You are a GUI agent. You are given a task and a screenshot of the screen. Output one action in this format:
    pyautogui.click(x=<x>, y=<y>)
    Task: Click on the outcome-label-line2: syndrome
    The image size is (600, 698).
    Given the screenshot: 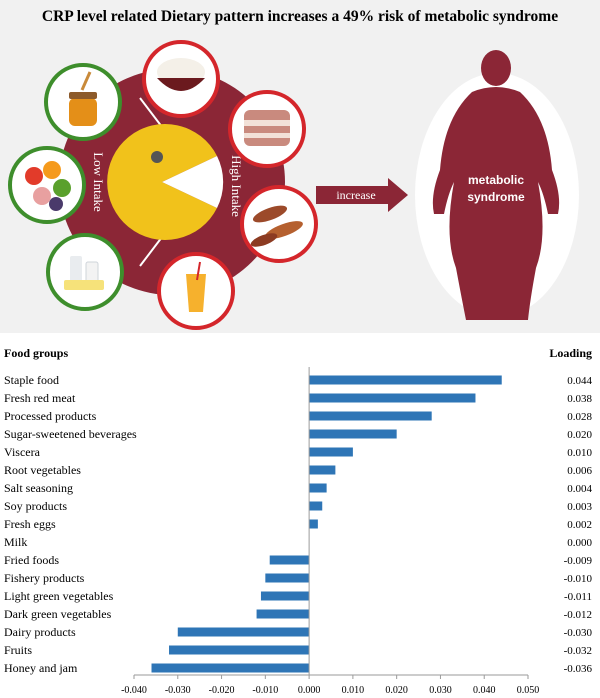 What is the action you would take?
    pyautogui.click(x=496, y=197)
    